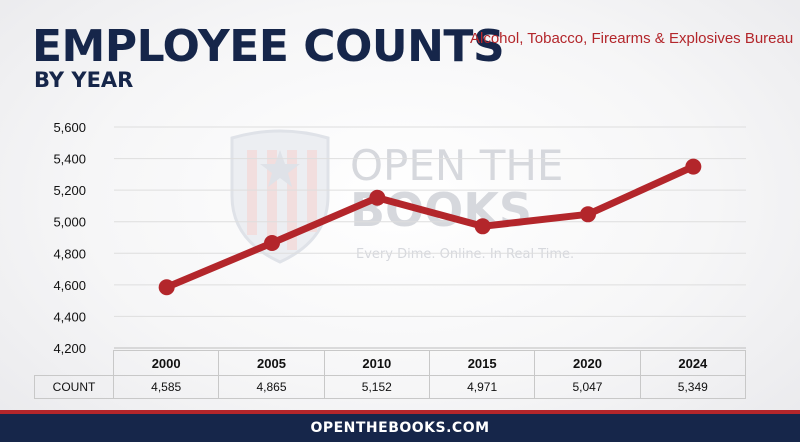  I want to click on row-label: COUNT, so click(74, 387).